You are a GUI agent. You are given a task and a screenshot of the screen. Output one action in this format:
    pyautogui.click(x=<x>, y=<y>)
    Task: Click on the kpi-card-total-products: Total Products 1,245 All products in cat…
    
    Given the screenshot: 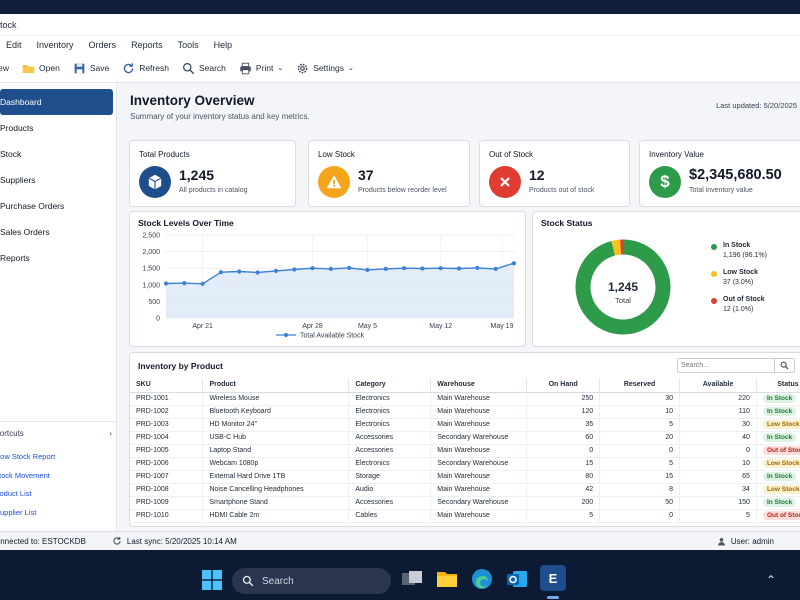 What is the action you would take?
    pyautogui.click(x=212, y=173)
    